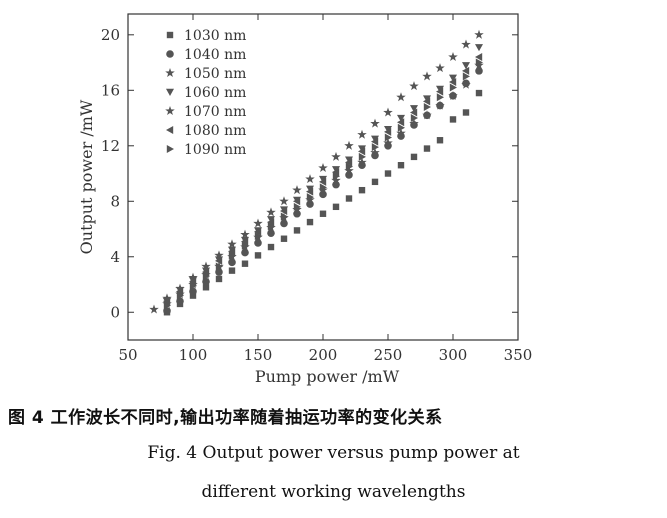  I want to click on legend-entry: 1070 nm, so click(215, 112).